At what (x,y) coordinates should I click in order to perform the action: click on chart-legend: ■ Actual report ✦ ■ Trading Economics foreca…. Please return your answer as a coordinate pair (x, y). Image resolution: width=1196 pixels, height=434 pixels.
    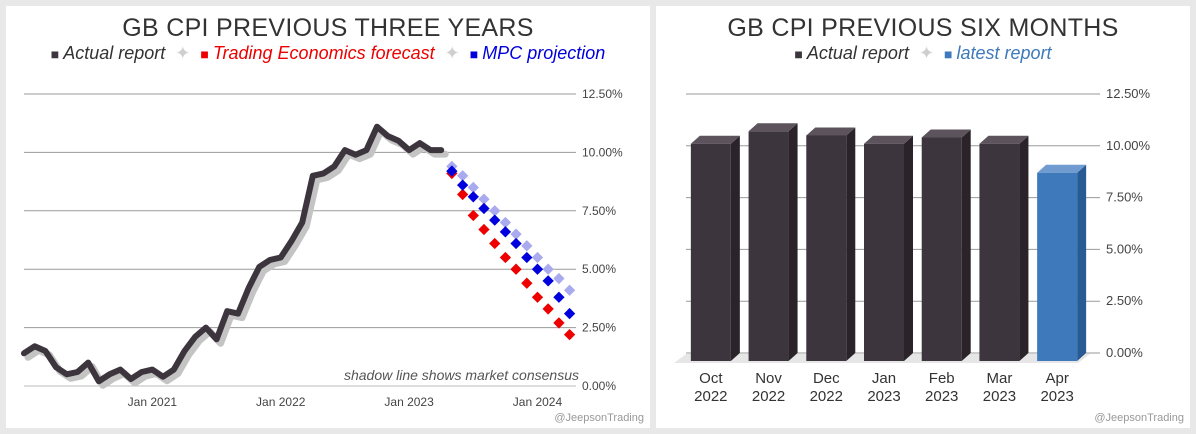
    Looking at the image, I should click on (328, 53).